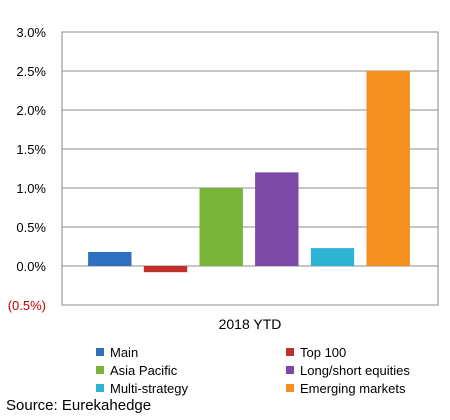 This screenshot has width=450, height=420. I want to click on y-tick-label: 3.0%, so click(31, 32).